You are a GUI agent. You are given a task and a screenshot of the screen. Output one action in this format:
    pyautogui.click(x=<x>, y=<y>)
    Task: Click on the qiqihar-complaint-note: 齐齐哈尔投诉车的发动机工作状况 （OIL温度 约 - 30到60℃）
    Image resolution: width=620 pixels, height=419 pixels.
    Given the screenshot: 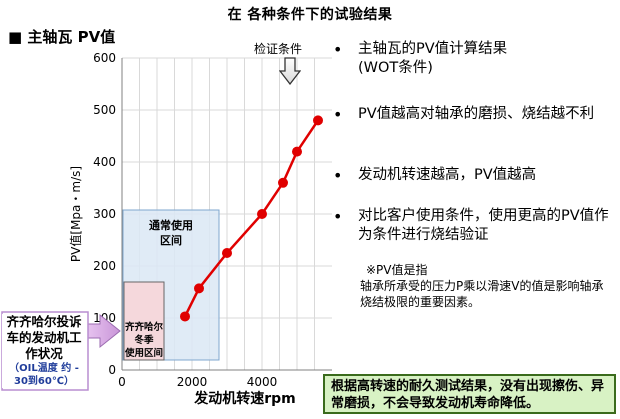 What is the action you would take?
    pyautogui.click(x=44, y=351)
    